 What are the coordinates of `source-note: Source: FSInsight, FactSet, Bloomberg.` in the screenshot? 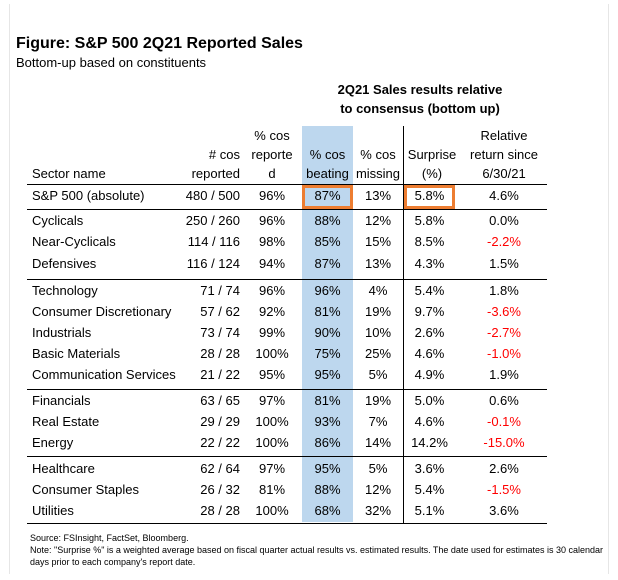 It's located at (109, 538).